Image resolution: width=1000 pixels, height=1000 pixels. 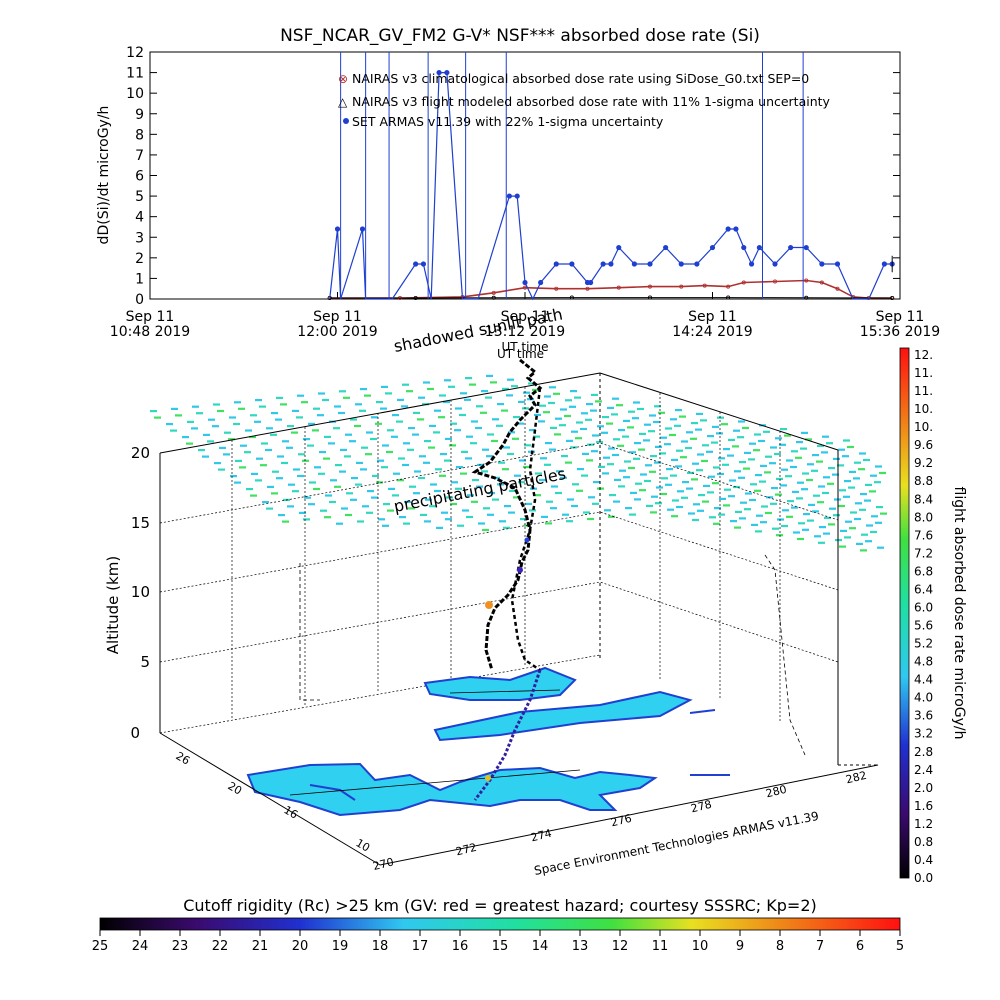 I want to click on colorbar-tick-label: 9.2, so click(x=923, y=463).